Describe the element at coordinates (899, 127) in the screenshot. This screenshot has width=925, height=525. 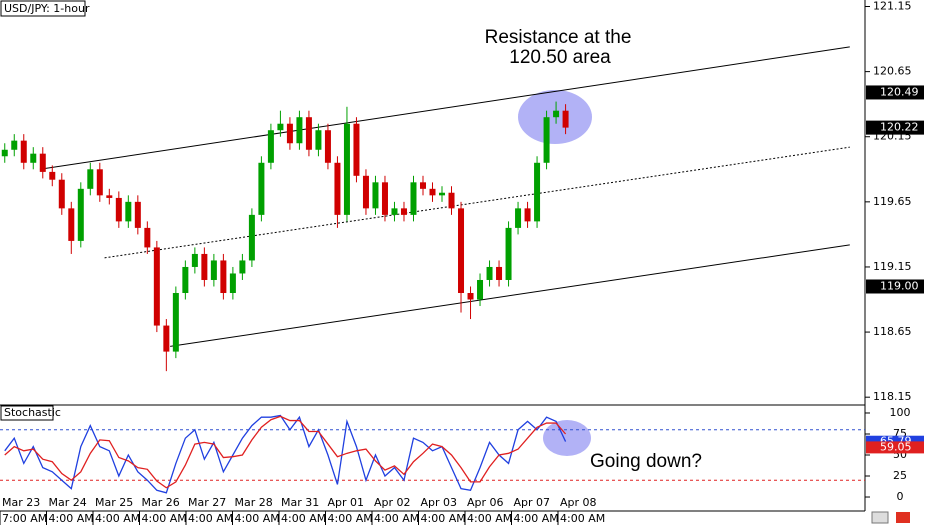
I see `price-tag-label: 120.22` at that location.